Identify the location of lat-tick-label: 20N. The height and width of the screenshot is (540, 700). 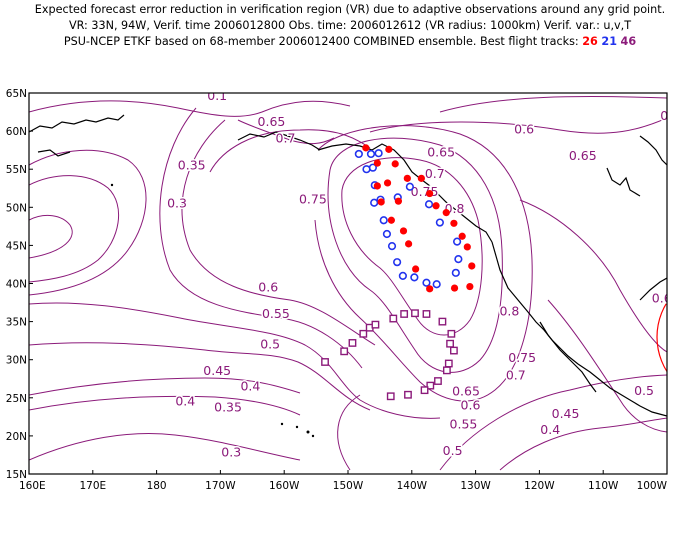
(16, 437).